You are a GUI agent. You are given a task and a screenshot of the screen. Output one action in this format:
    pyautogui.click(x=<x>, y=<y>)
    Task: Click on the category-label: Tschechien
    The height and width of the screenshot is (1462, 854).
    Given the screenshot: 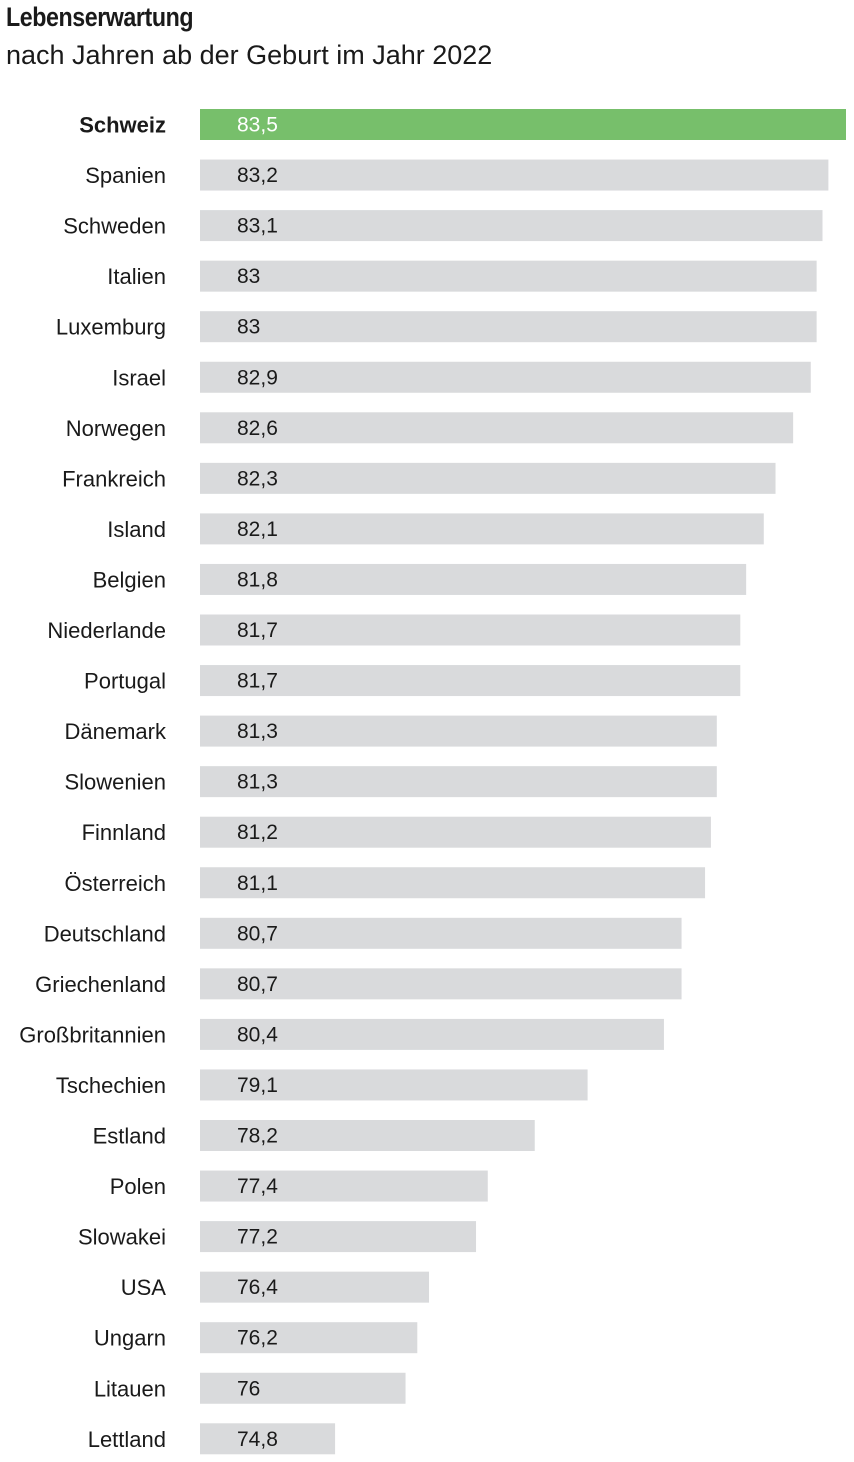 What is the action you would take?
    pyautogui.click(x=111, y=1085)
    